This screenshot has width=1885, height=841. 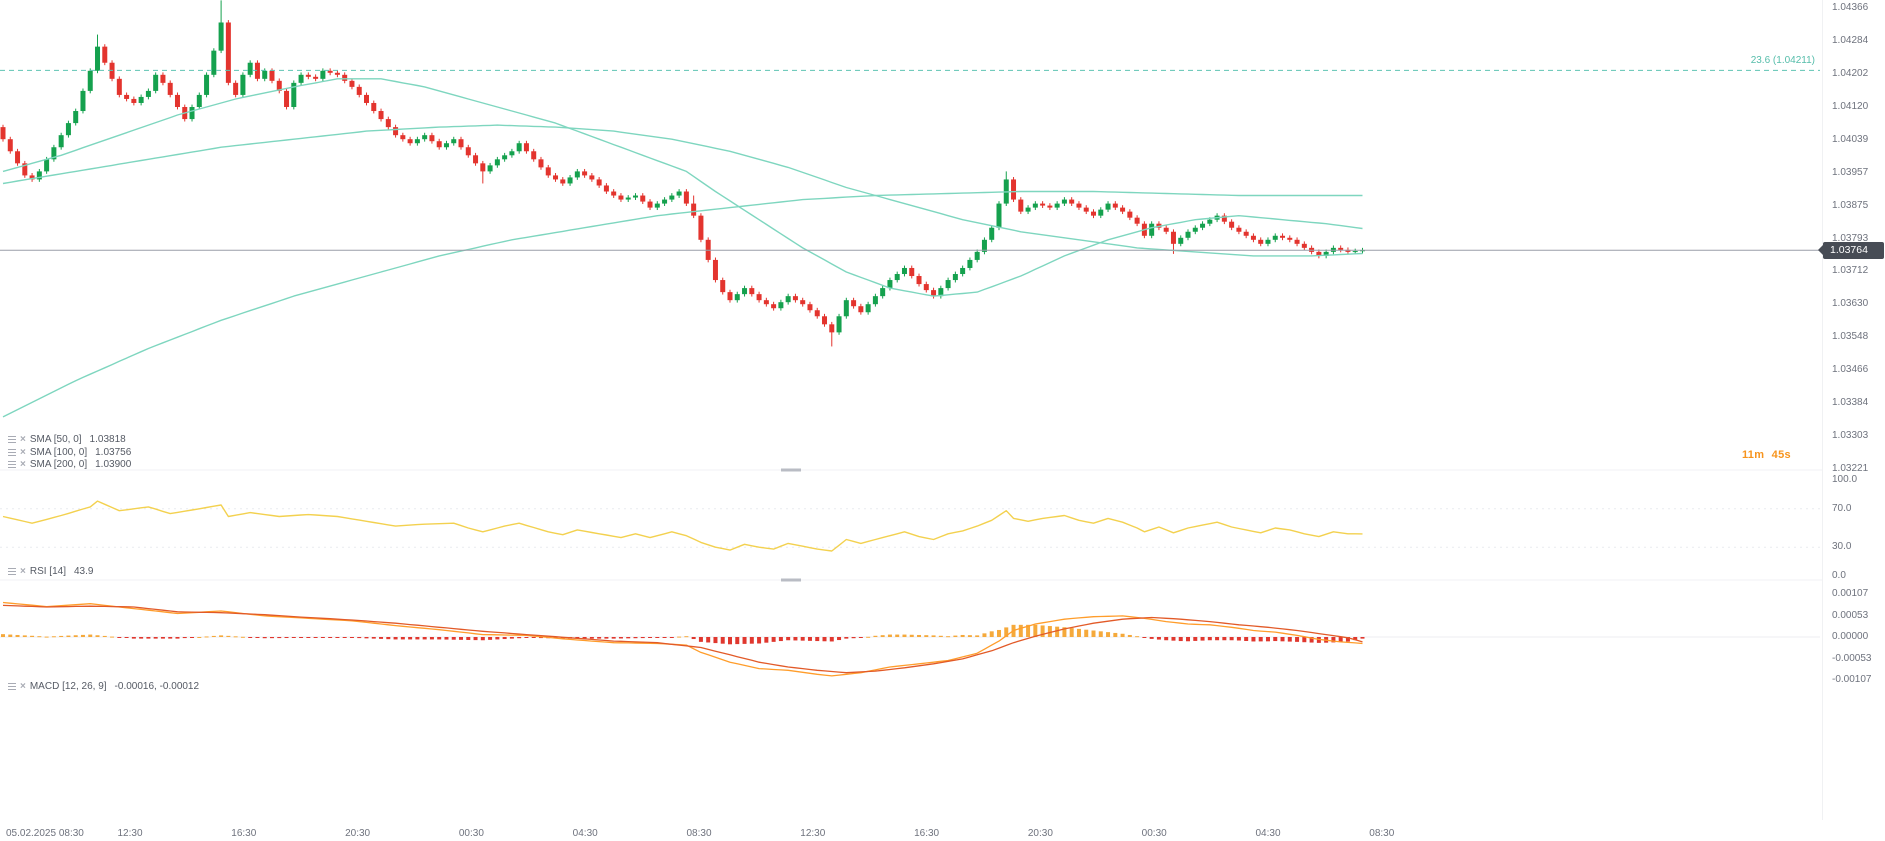 What do you see at coordinates (1850, 73) in the screenshot?
I see `price-axis-label: 1.04202` at bounding box center [1850, 73].